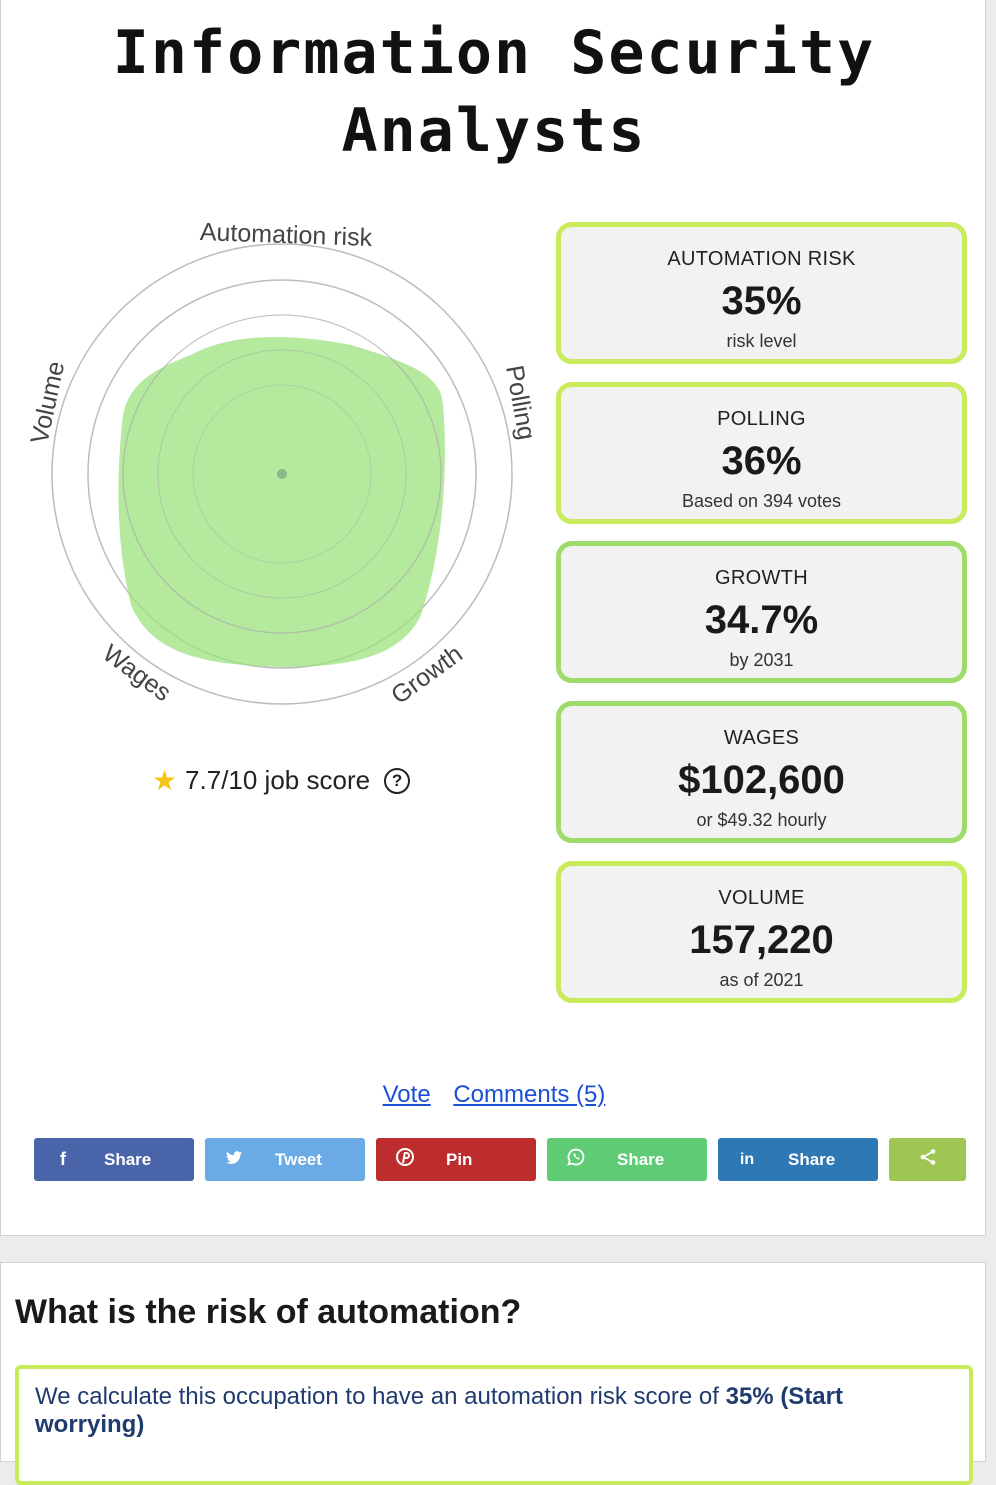 The height and width of the screenshot is (1485, 996). Describe the element at coordinates (761, 612) in the screenshot. I see `stat-growth: GROWTH 34.7% by 2031` at that location.